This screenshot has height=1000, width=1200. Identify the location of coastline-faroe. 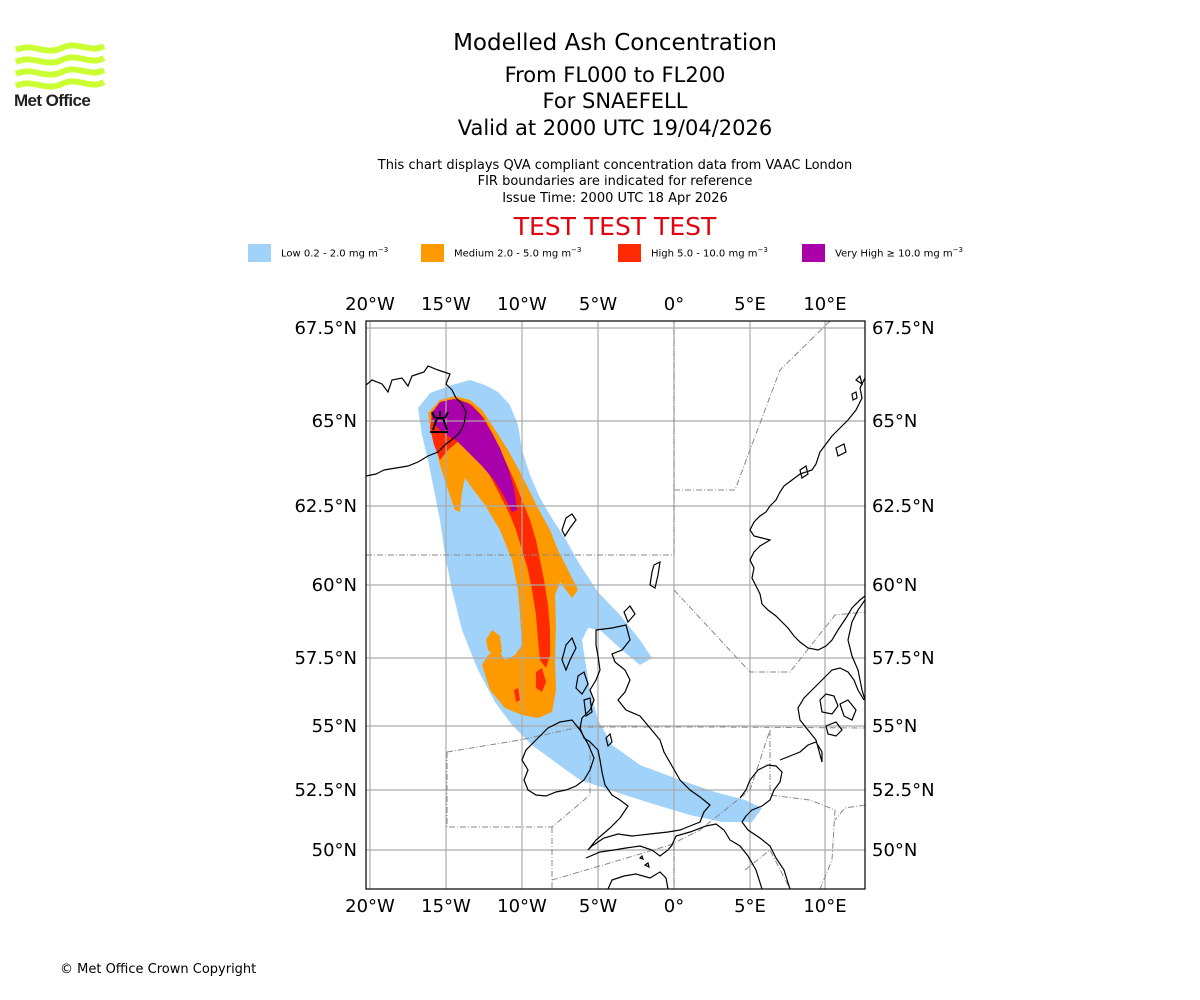
(569, 525).